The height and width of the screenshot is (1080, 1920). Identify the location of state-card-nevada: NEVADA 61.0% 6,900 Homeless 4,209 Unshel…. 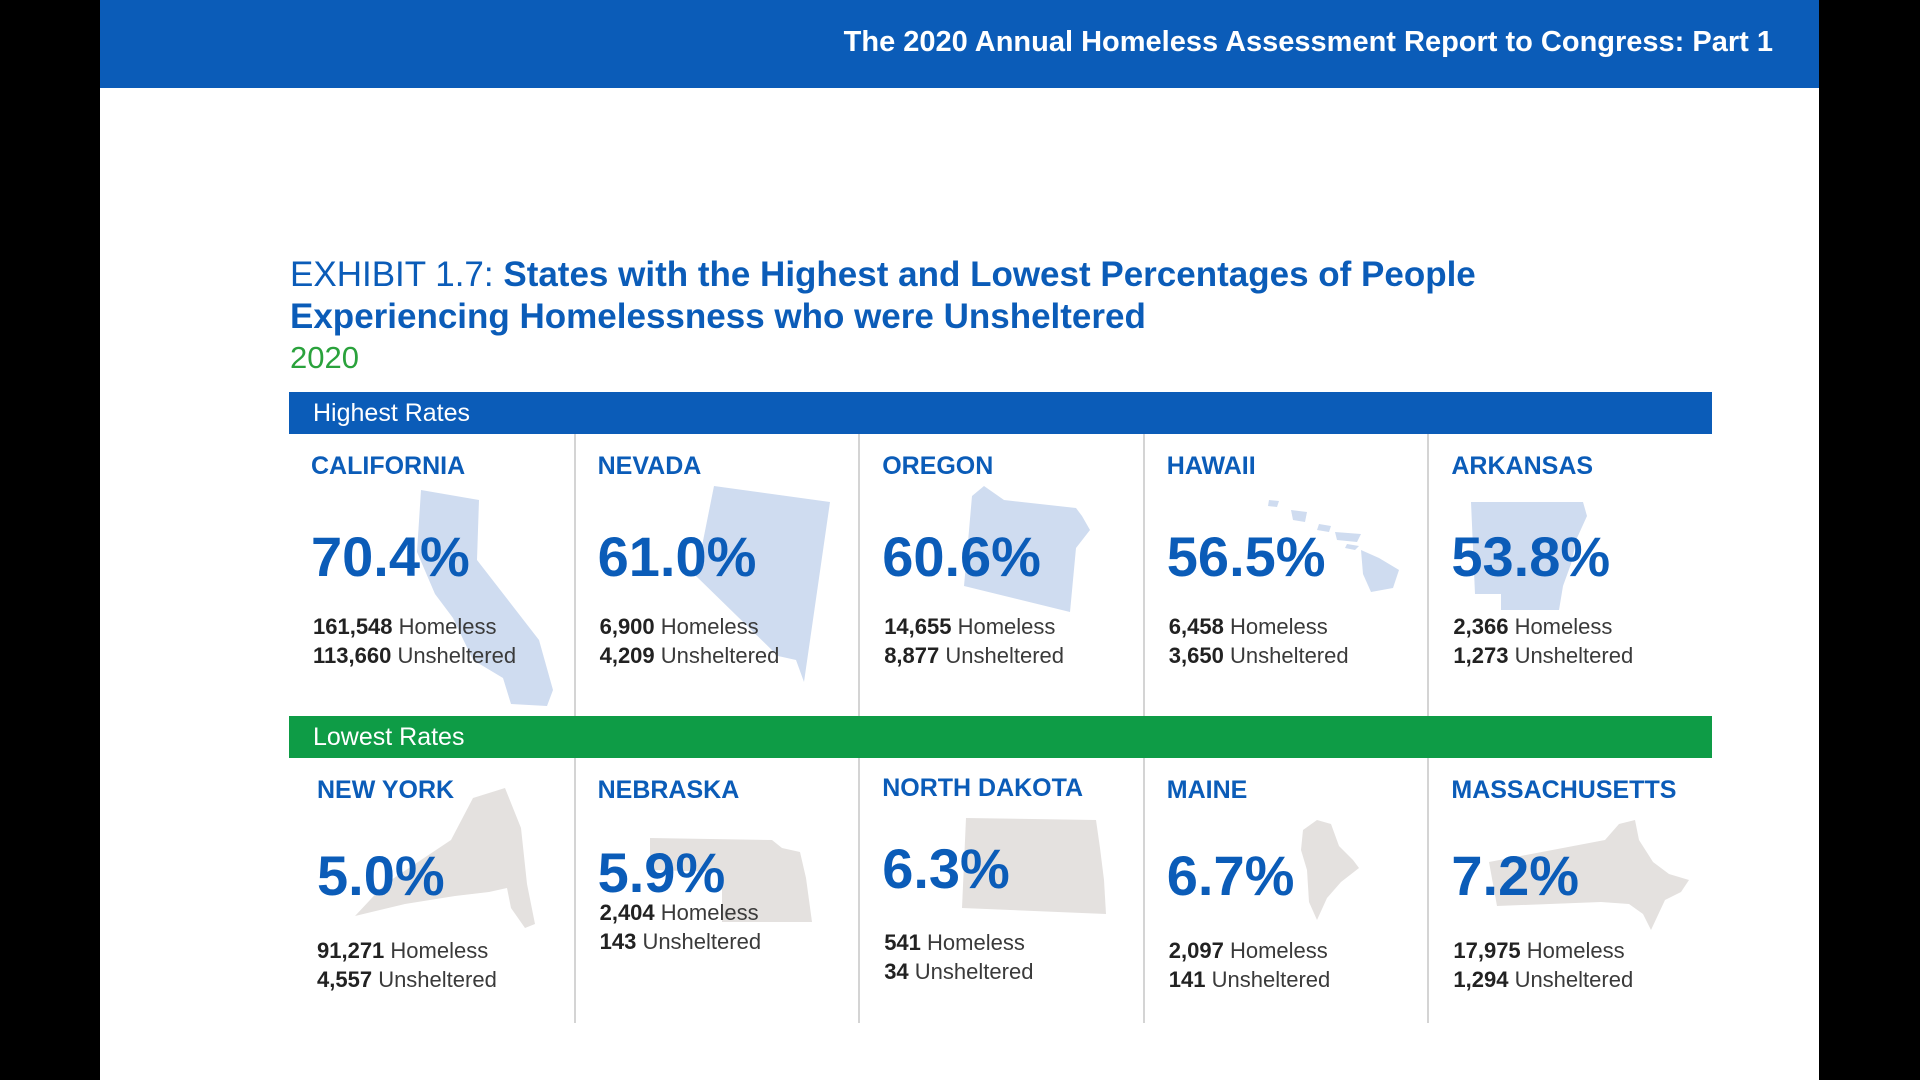
(716, 575).